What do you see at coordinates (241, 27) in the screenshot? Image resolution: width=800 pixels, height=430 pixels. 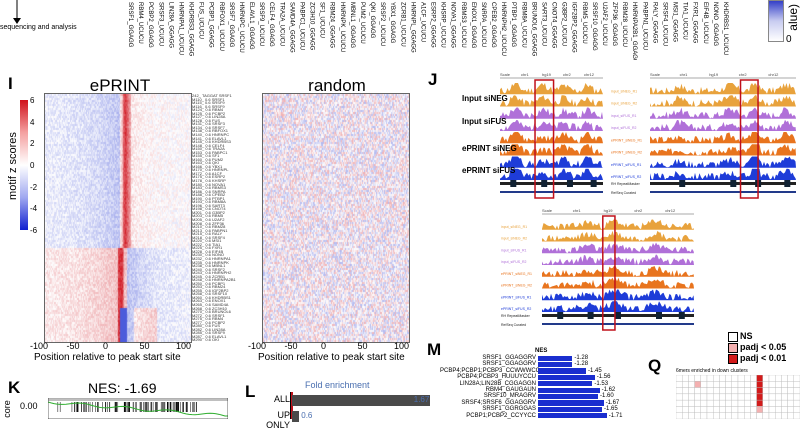 I see `top-label: HNRNPC_UCUCU` at bounding box center [241, 27].